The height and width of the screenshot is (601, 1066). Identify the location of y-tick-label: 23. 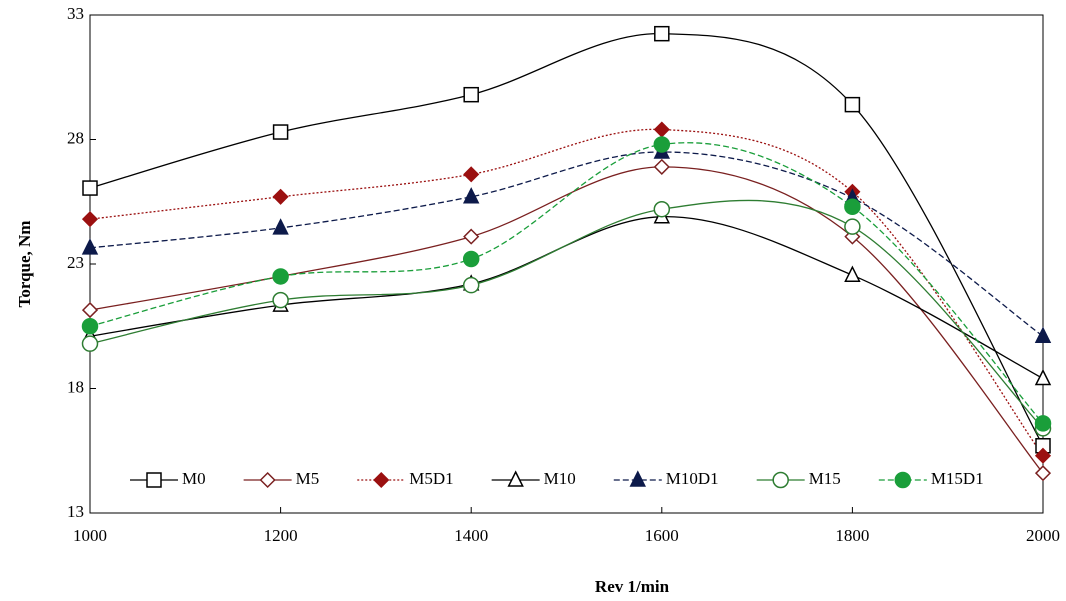
(75, 262).